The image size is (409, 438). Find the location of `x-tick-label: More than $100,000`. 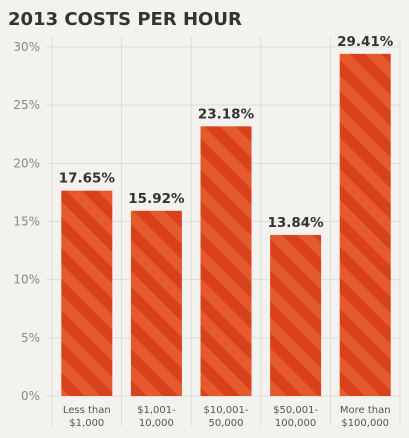

x-tick-label: More than $100,000 is located at coordinates (365, 417).